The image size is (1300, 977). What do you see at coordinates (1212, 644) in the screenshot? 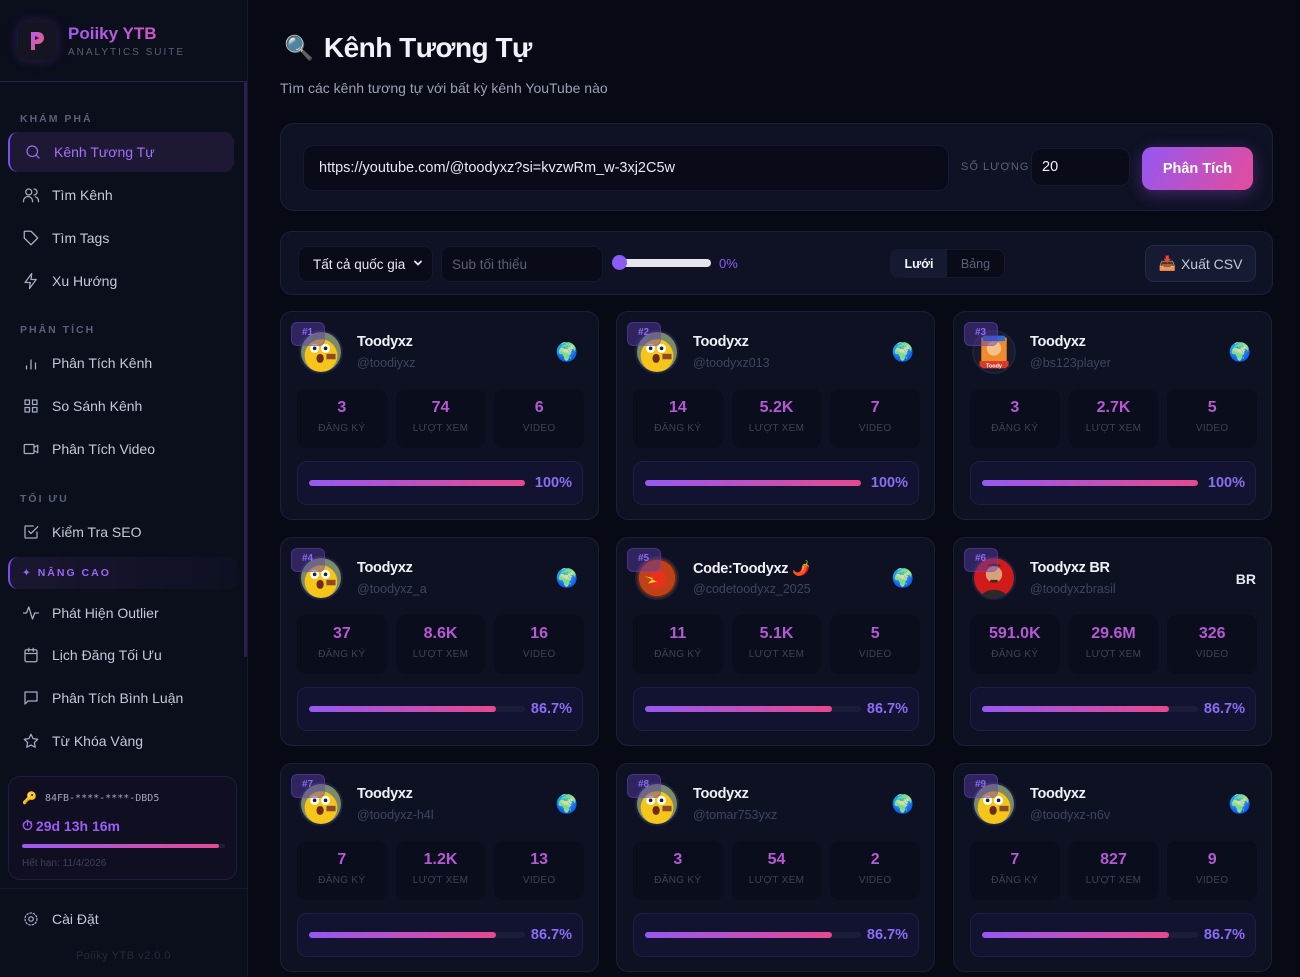
I see `stat-videos: 326 VIDEO` at bounding box center [1212, 644].